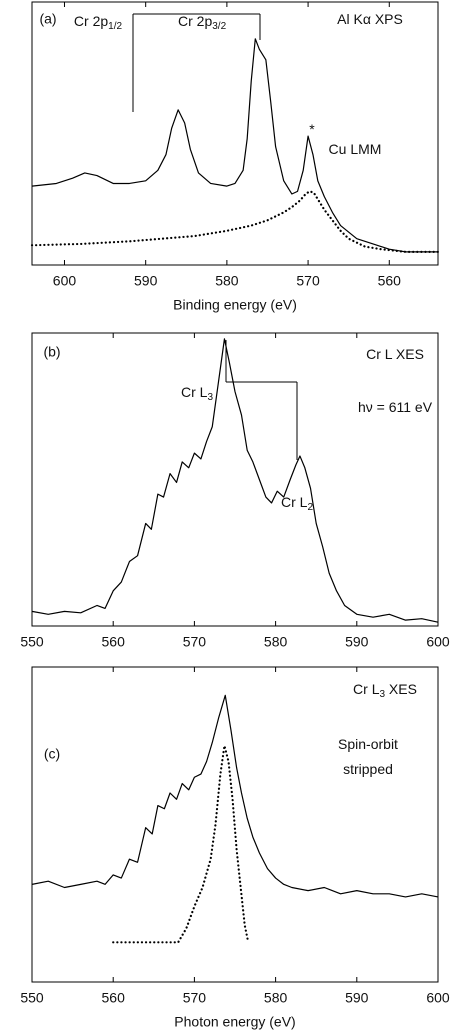 The width and height of the screenshot is (462, 1034). What do you see at coordinates (115, 26) in the screenshot?
I see `annotation-subscript: 1/2` at bounding box center [115, 26].